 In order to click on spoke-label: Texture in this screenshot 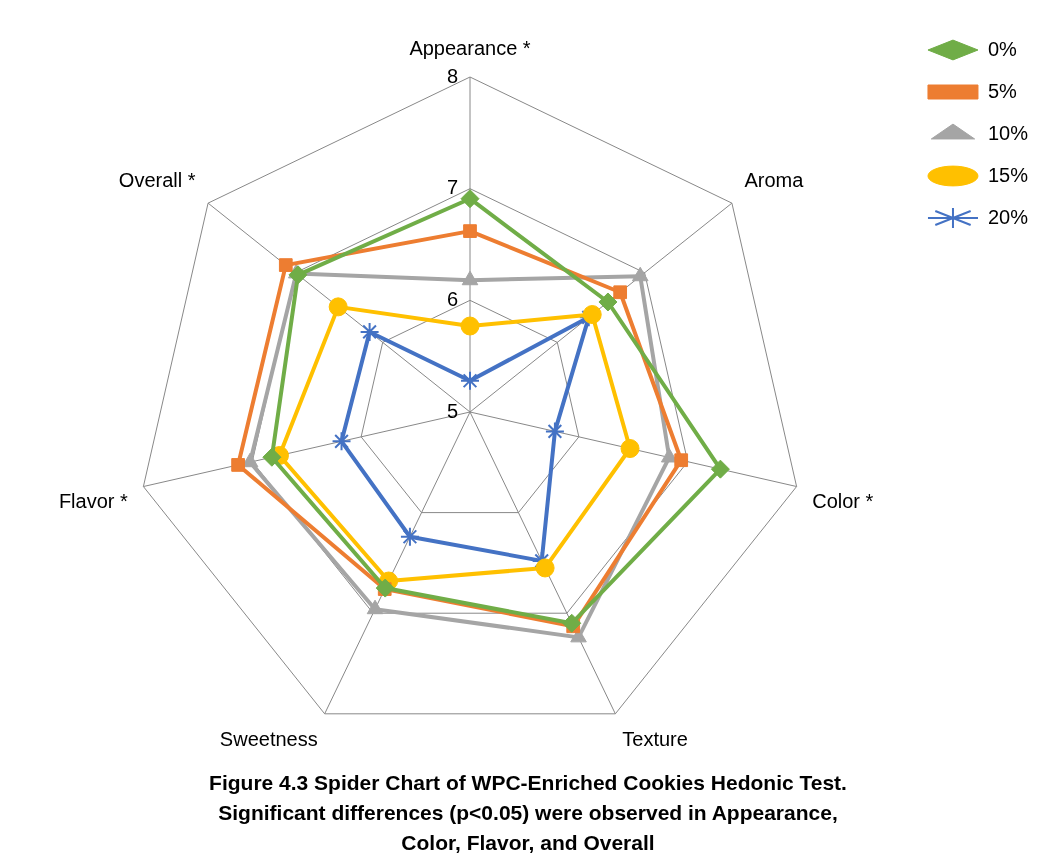, I will do `click(655, 738)`.